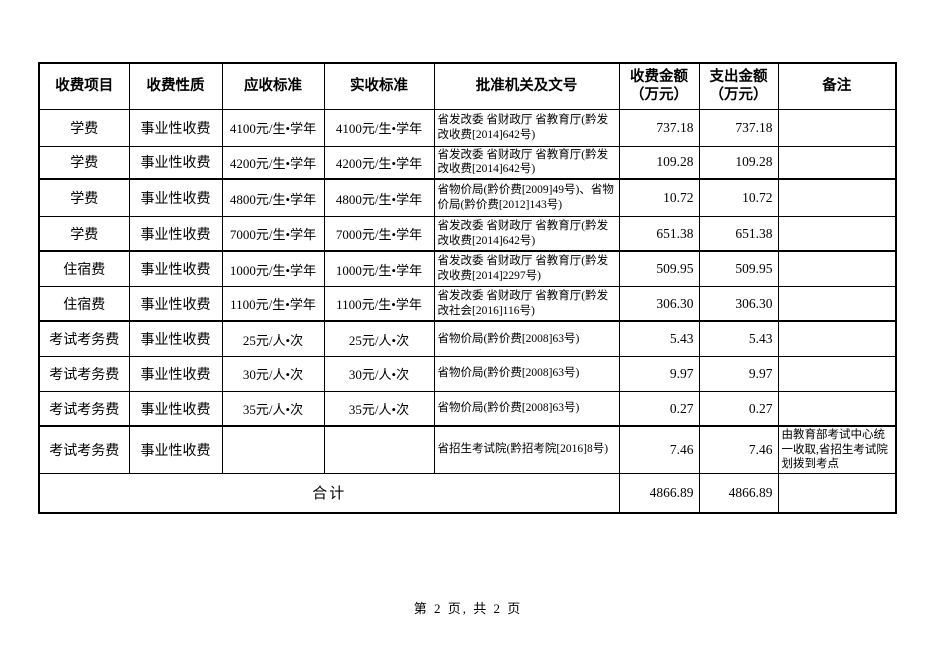 This screenshot has width=936, height=662. What do you see at coordinates (273, 197) in the screenshot?
I see `cell-due-standard: 4800元/生•学年` at bounding box center [273, 197].